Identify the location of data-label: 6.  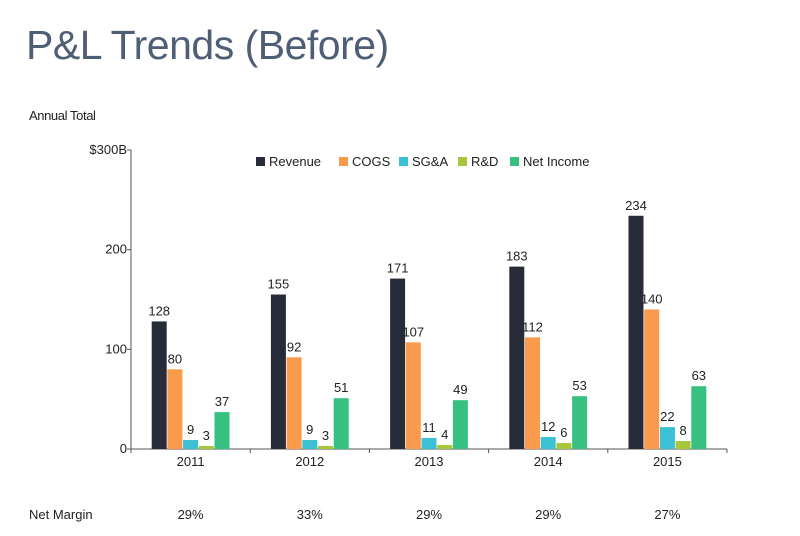
(563, 432).